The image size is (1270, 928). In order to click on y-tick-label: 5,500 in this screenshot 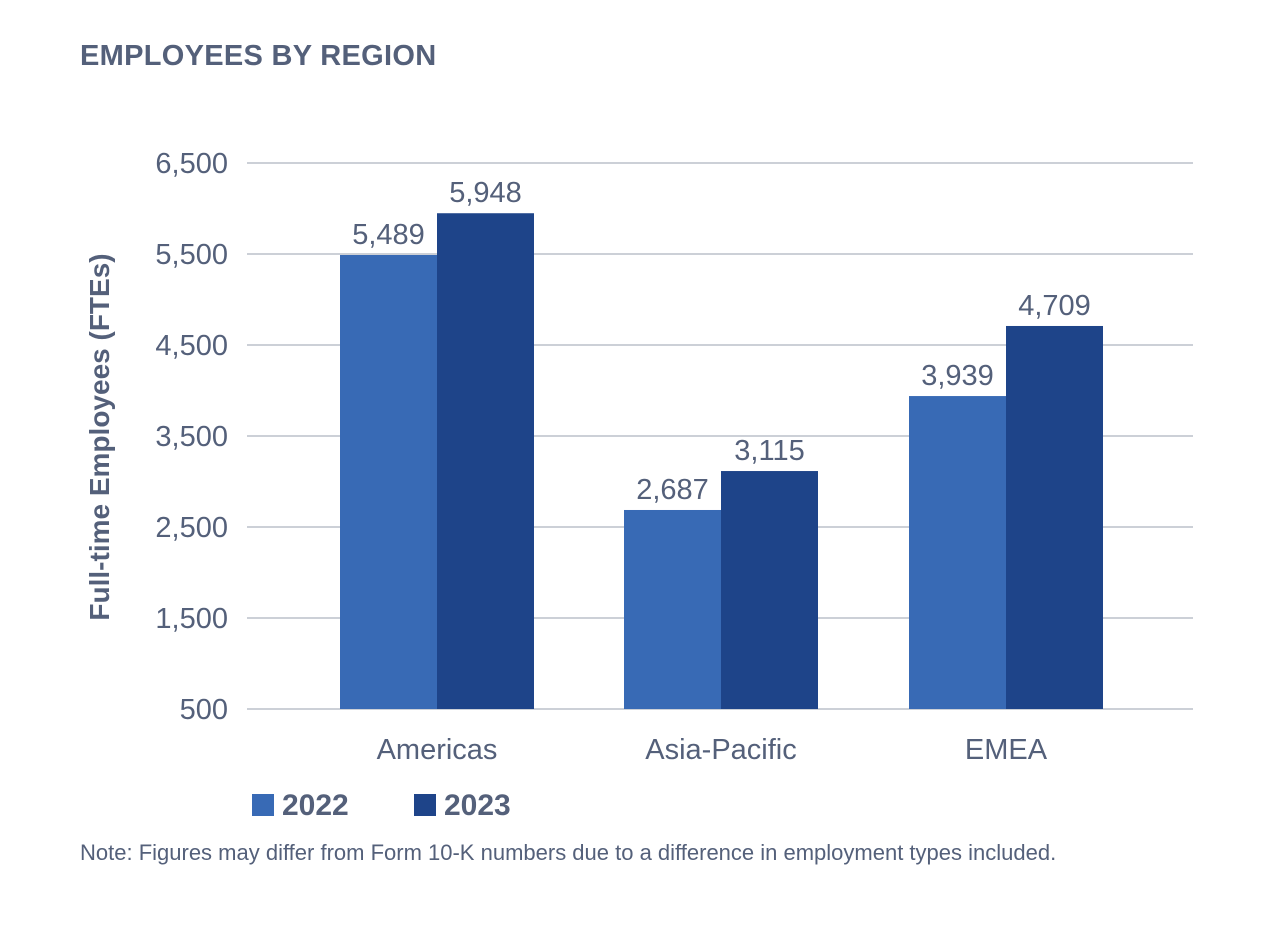, I will do `click(191, 255)`.